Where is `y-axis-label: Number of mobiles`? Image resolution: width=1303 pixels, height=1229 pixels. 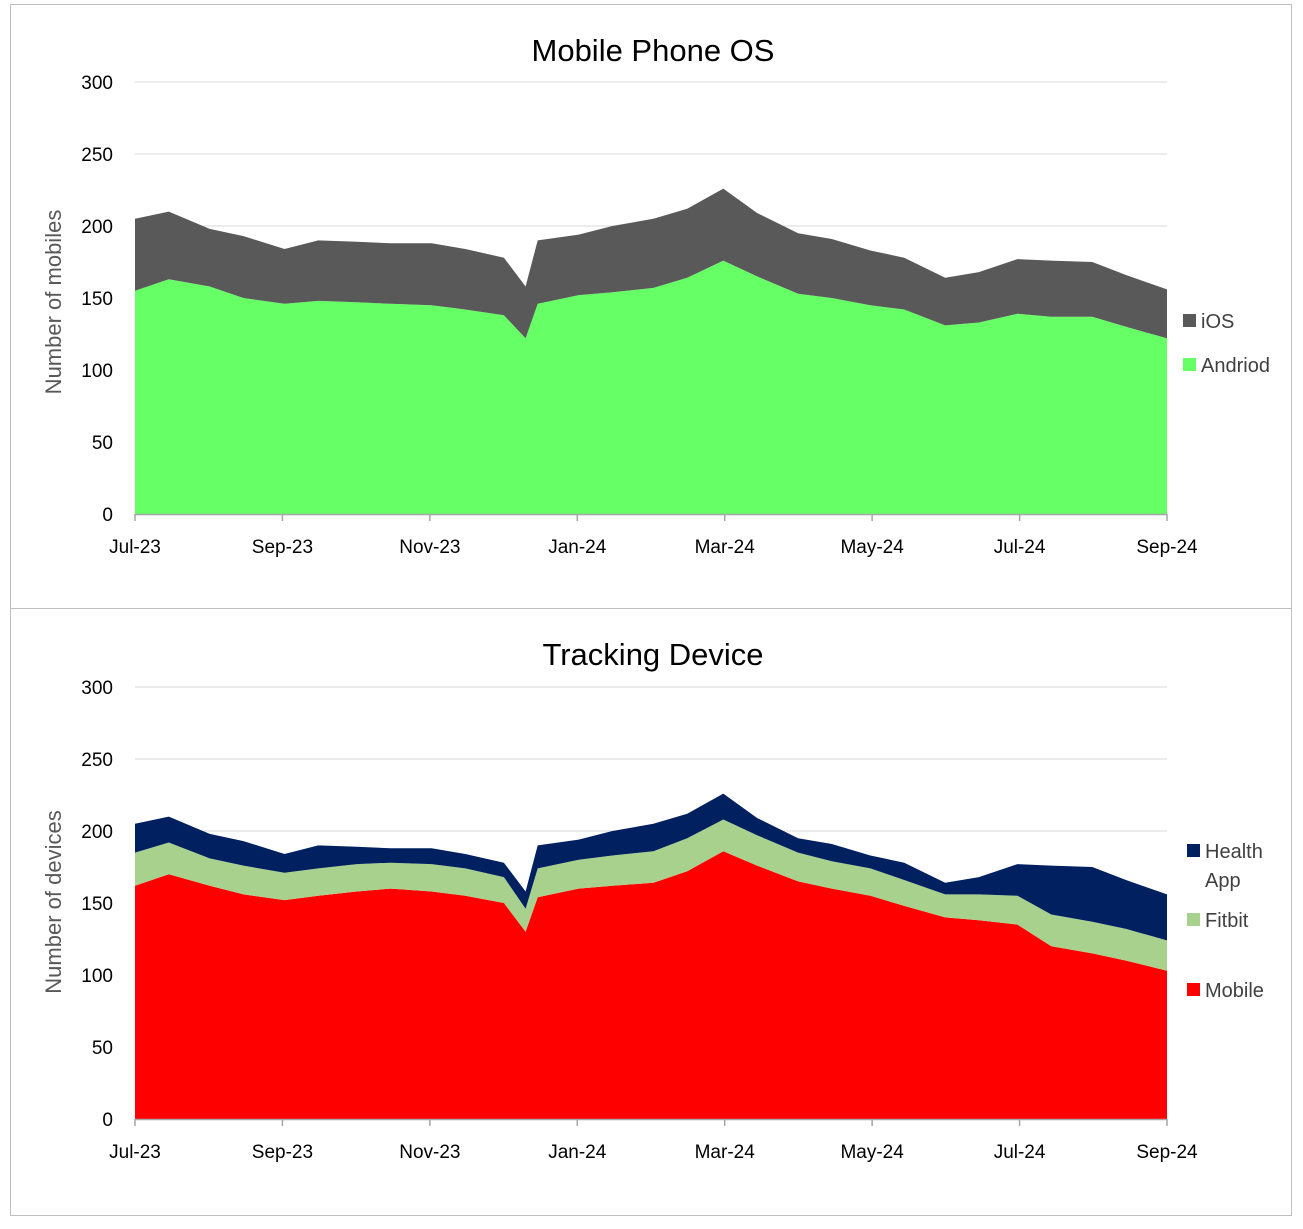
y-axis-label: Number of mobiles is located at coordinates (53, 302).